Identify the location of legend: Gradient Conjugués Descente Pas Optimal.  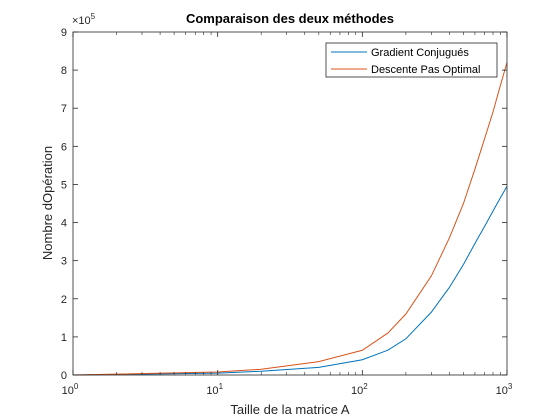
(411, 60).